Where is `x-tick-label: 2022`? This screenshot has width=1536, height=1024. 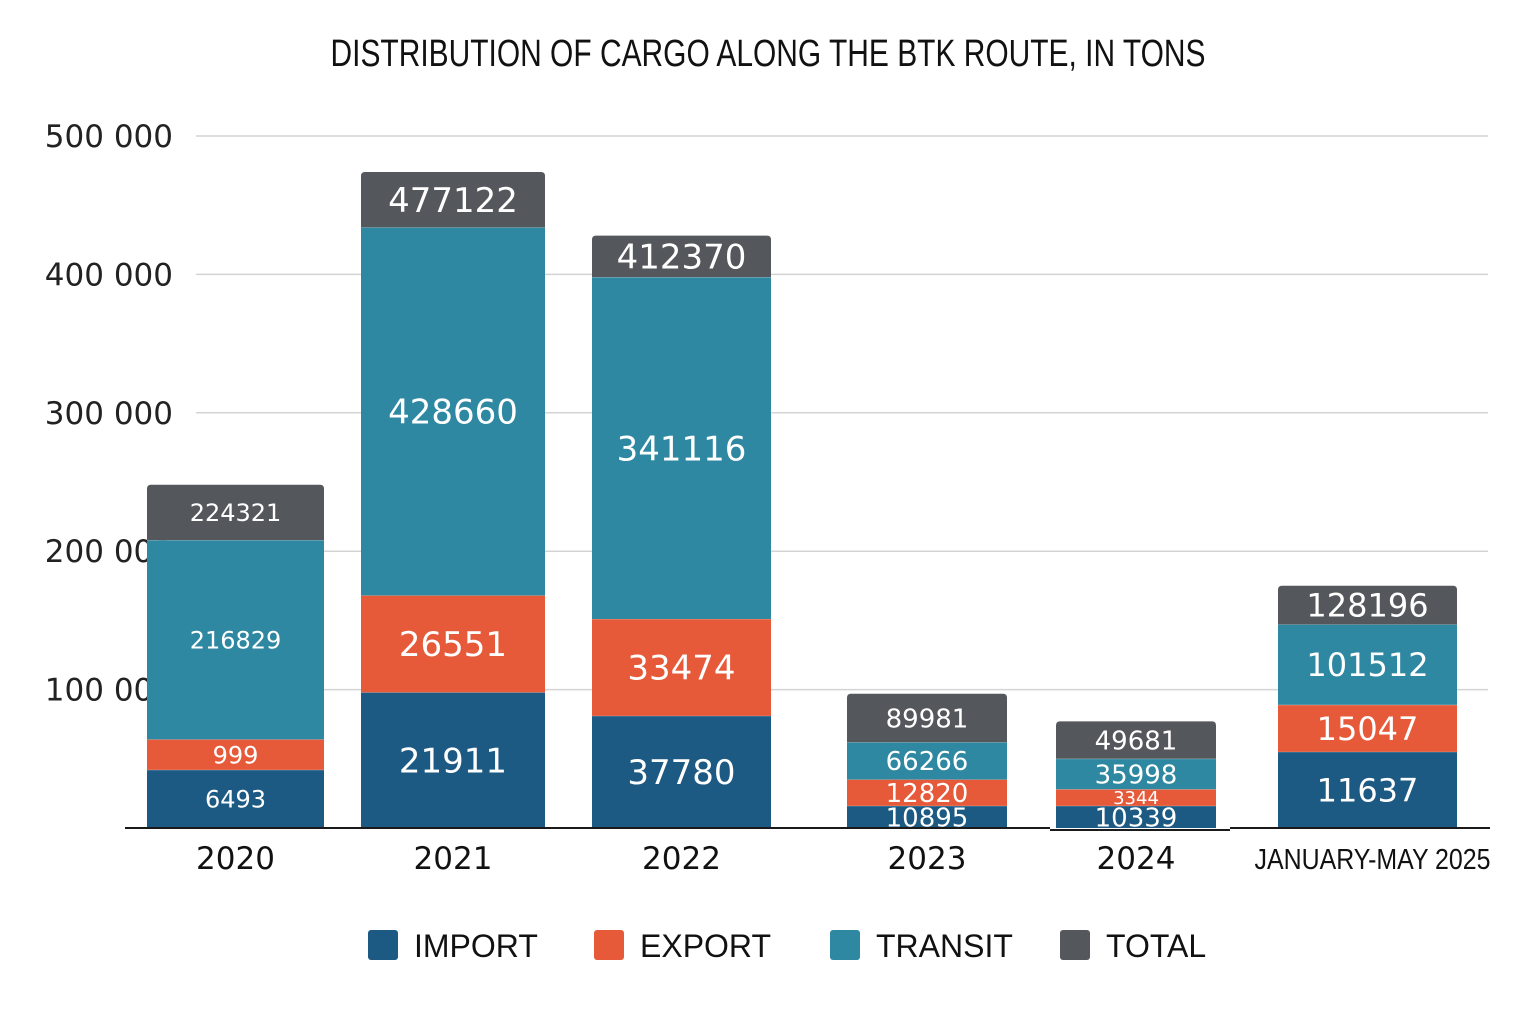
x-tick-label: 2022 is located at coordinates (681, 859).